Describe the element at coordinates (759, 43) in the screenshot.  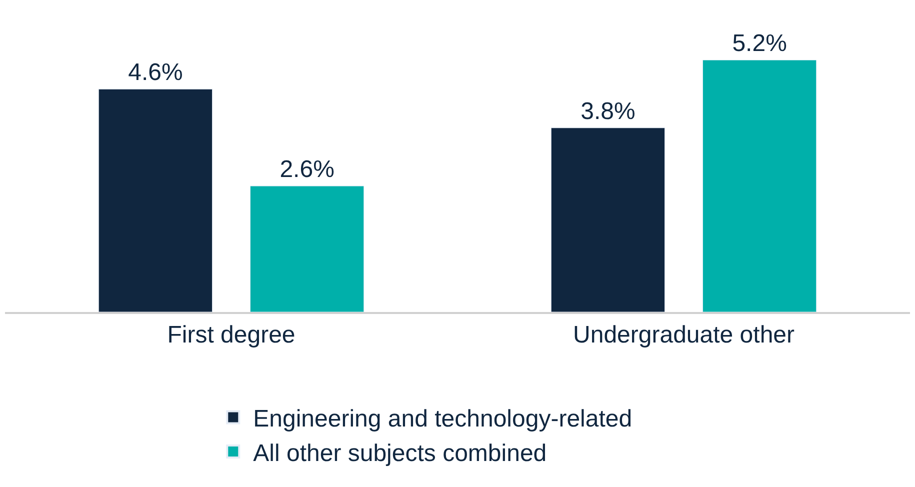
I see `data-label: 5.2%` at that location.